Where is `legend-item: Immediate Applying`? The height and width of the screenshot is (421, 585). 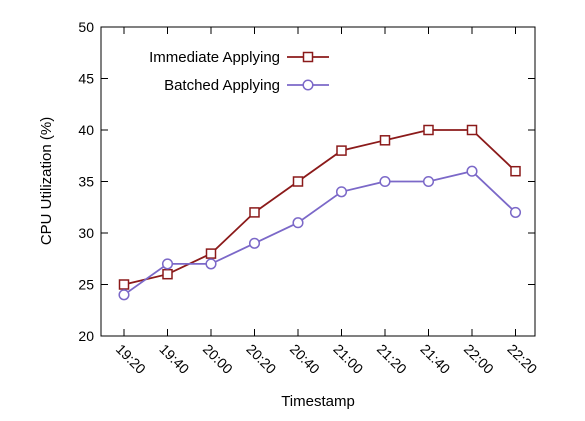
legend-item: Immediate Applying is located at coordinates (239, 57).